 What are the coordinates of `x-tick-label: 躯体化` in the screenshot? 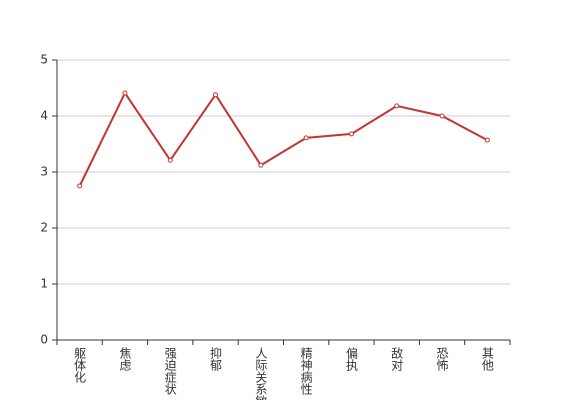 It's located at (80, 365).